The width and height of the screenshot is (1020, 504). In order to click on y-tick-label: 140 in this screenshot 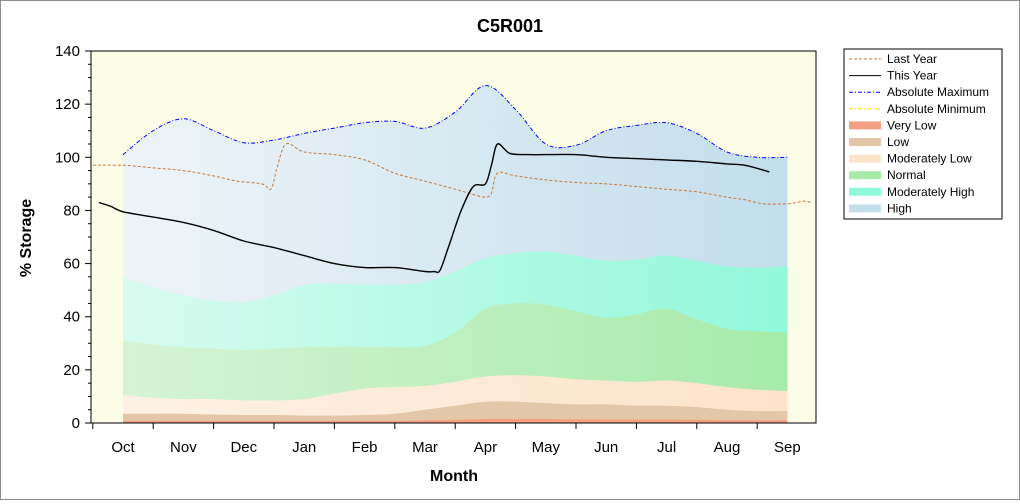, I will do `click(67, 51)`.